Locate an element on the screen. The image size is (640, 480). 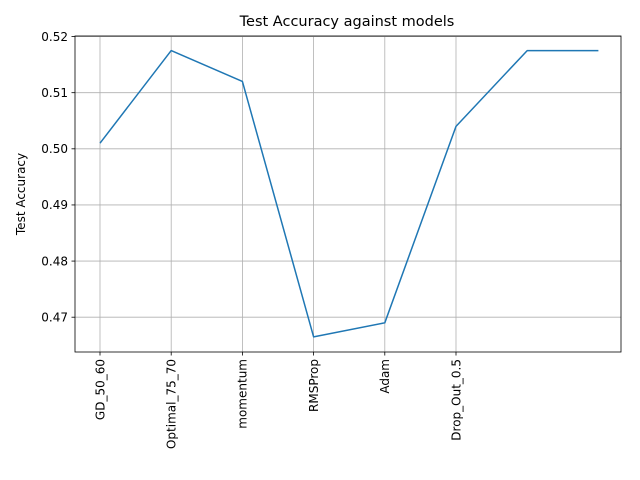
y-tick-label: 0.52 is located at coordinates (54, 37).